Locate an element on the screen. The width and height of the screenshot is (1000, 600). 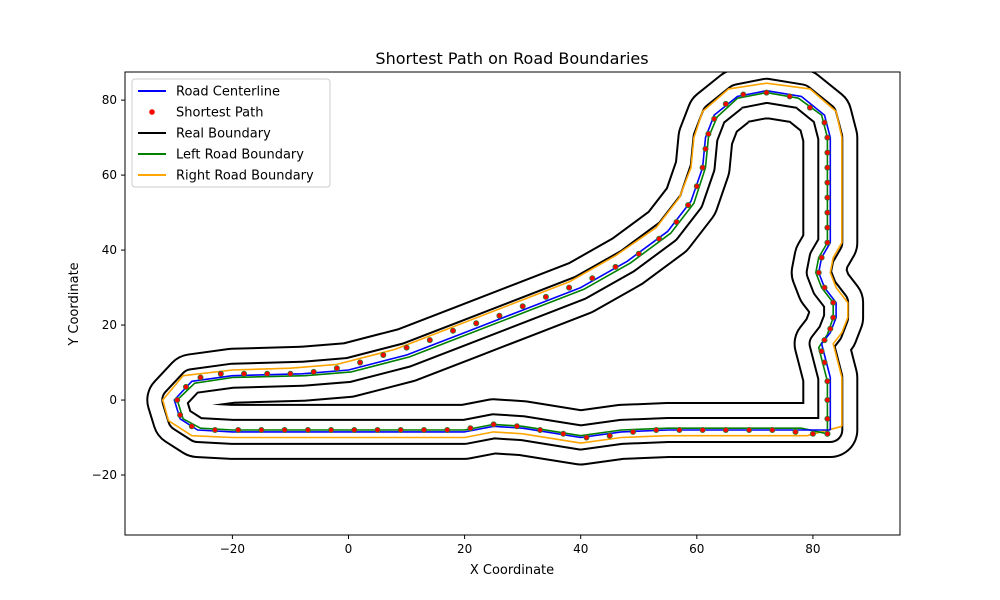
legend-label: Right Road Boundary is located at coordinates (245, 176).